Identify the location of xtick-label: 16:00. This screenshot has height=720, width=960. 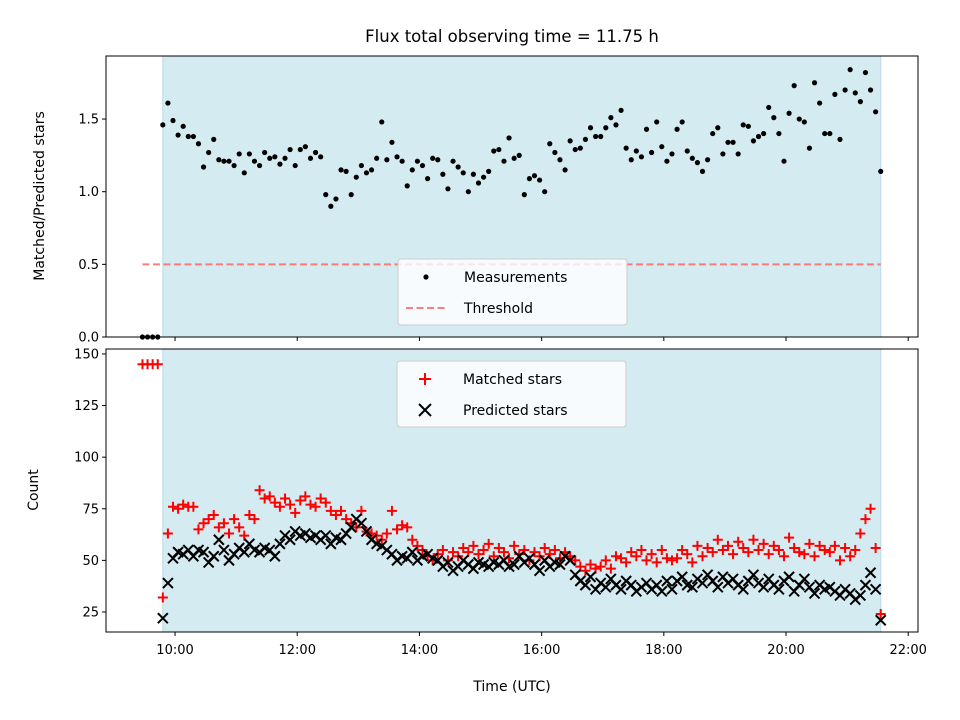
(541, 650).